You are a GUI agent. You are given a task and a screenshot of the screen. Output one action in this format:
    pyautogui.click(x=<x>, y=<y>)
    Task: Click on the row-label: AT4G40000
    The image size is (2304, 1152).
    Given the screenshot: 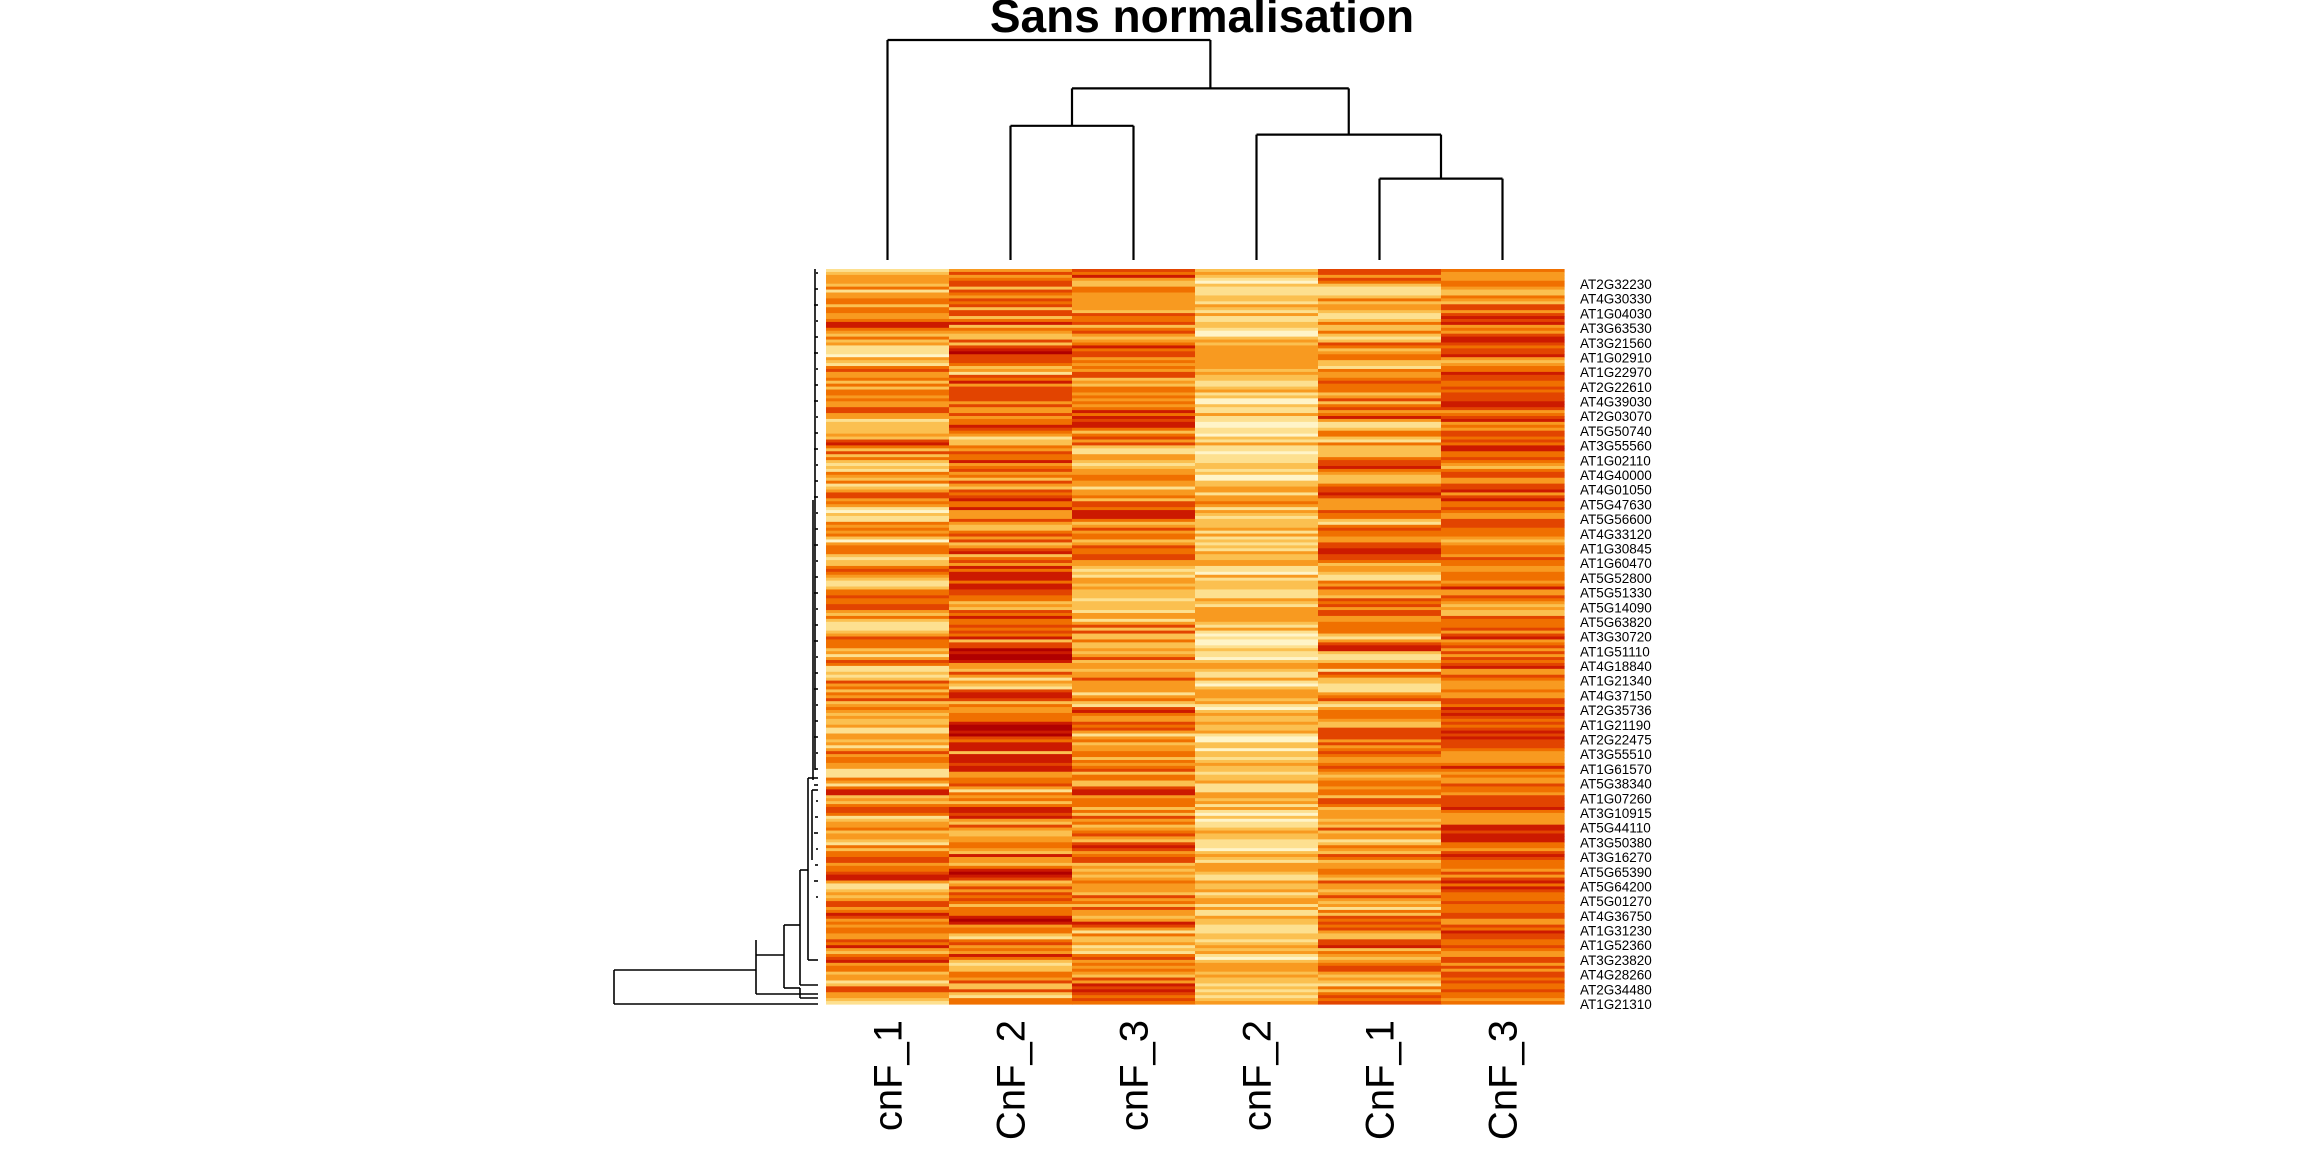 What is the action you would take?
    pyautogui.click(x=1616, y=475)
    